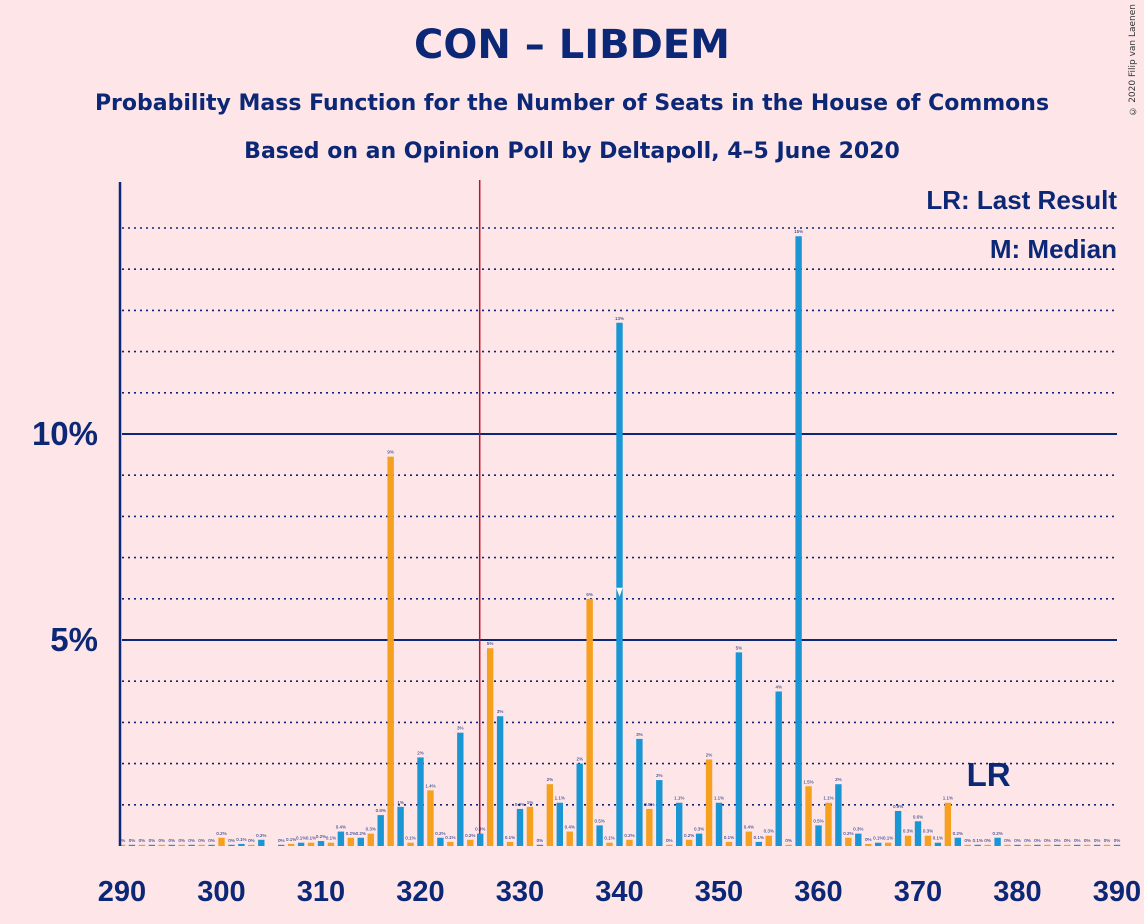 This screenshot has width=1144, height=924. Describe the element at coordinates (430, 785) in the screenshot. I see `data-label: 1.4%` at that location.